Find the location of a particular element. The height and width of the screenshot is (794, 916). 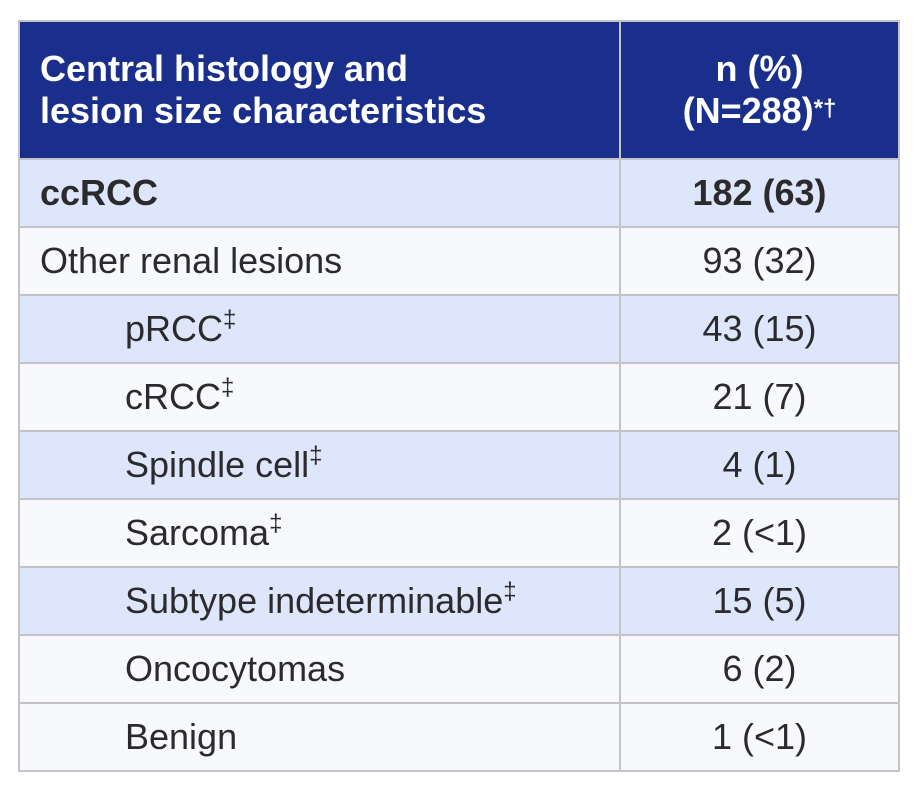

table-row: Other renal lesions 93 (32) is located at coordinates (459, 261).